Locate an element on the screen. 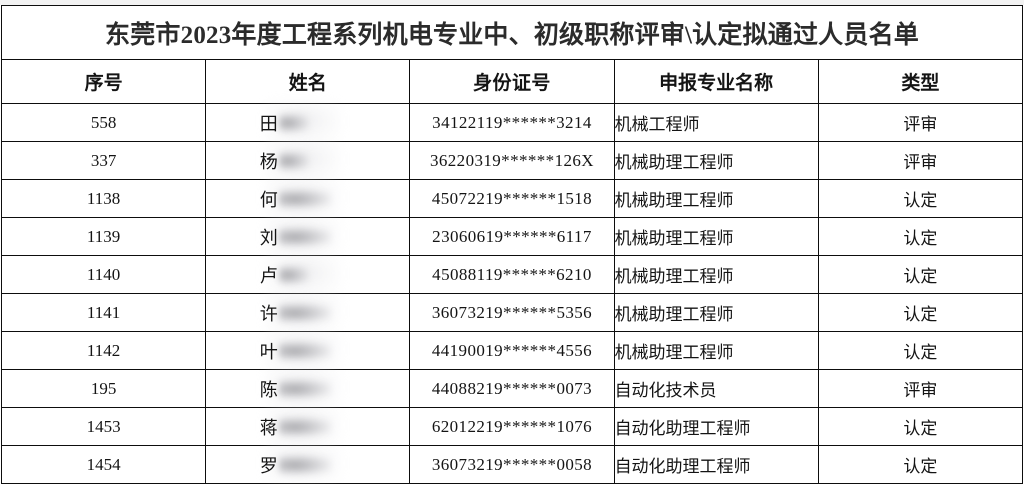 The image size is (1024, 484). table-row: 337 杨 36220319******126X 机械助理工程师 评审 is located at coordinates (512, 159).